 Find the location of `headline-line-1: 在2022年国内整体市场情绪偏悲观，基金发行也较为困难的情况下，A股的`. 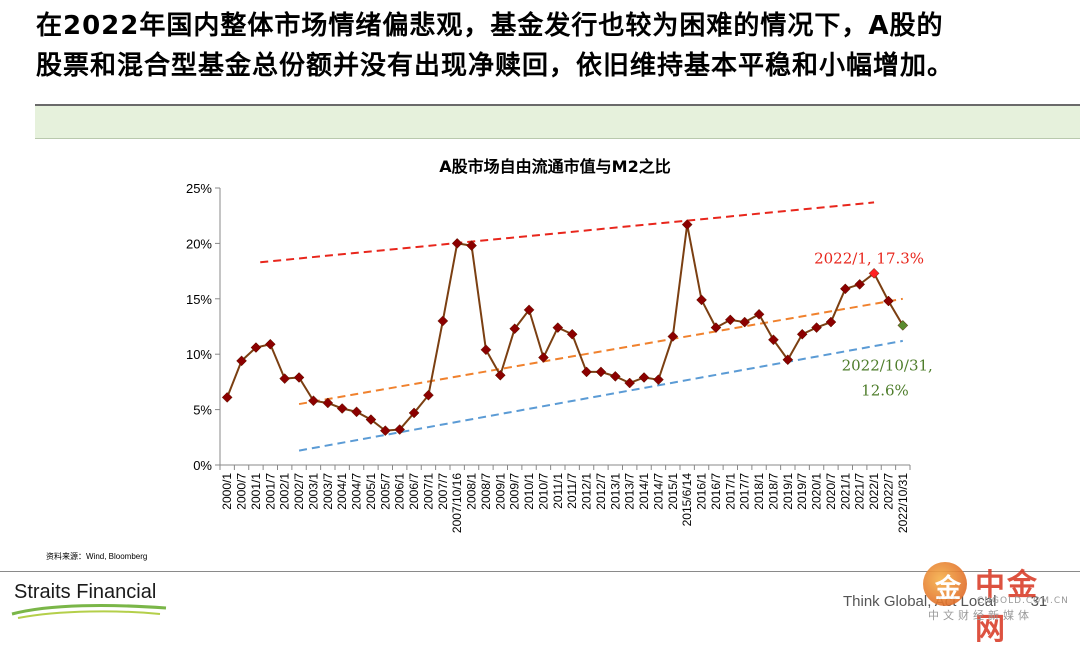

headline-line-1: 在2022年国内整体市场情绪偏悲观，基金发行也较为困难的情况下，A股的 is located at coordinates (490, 26).